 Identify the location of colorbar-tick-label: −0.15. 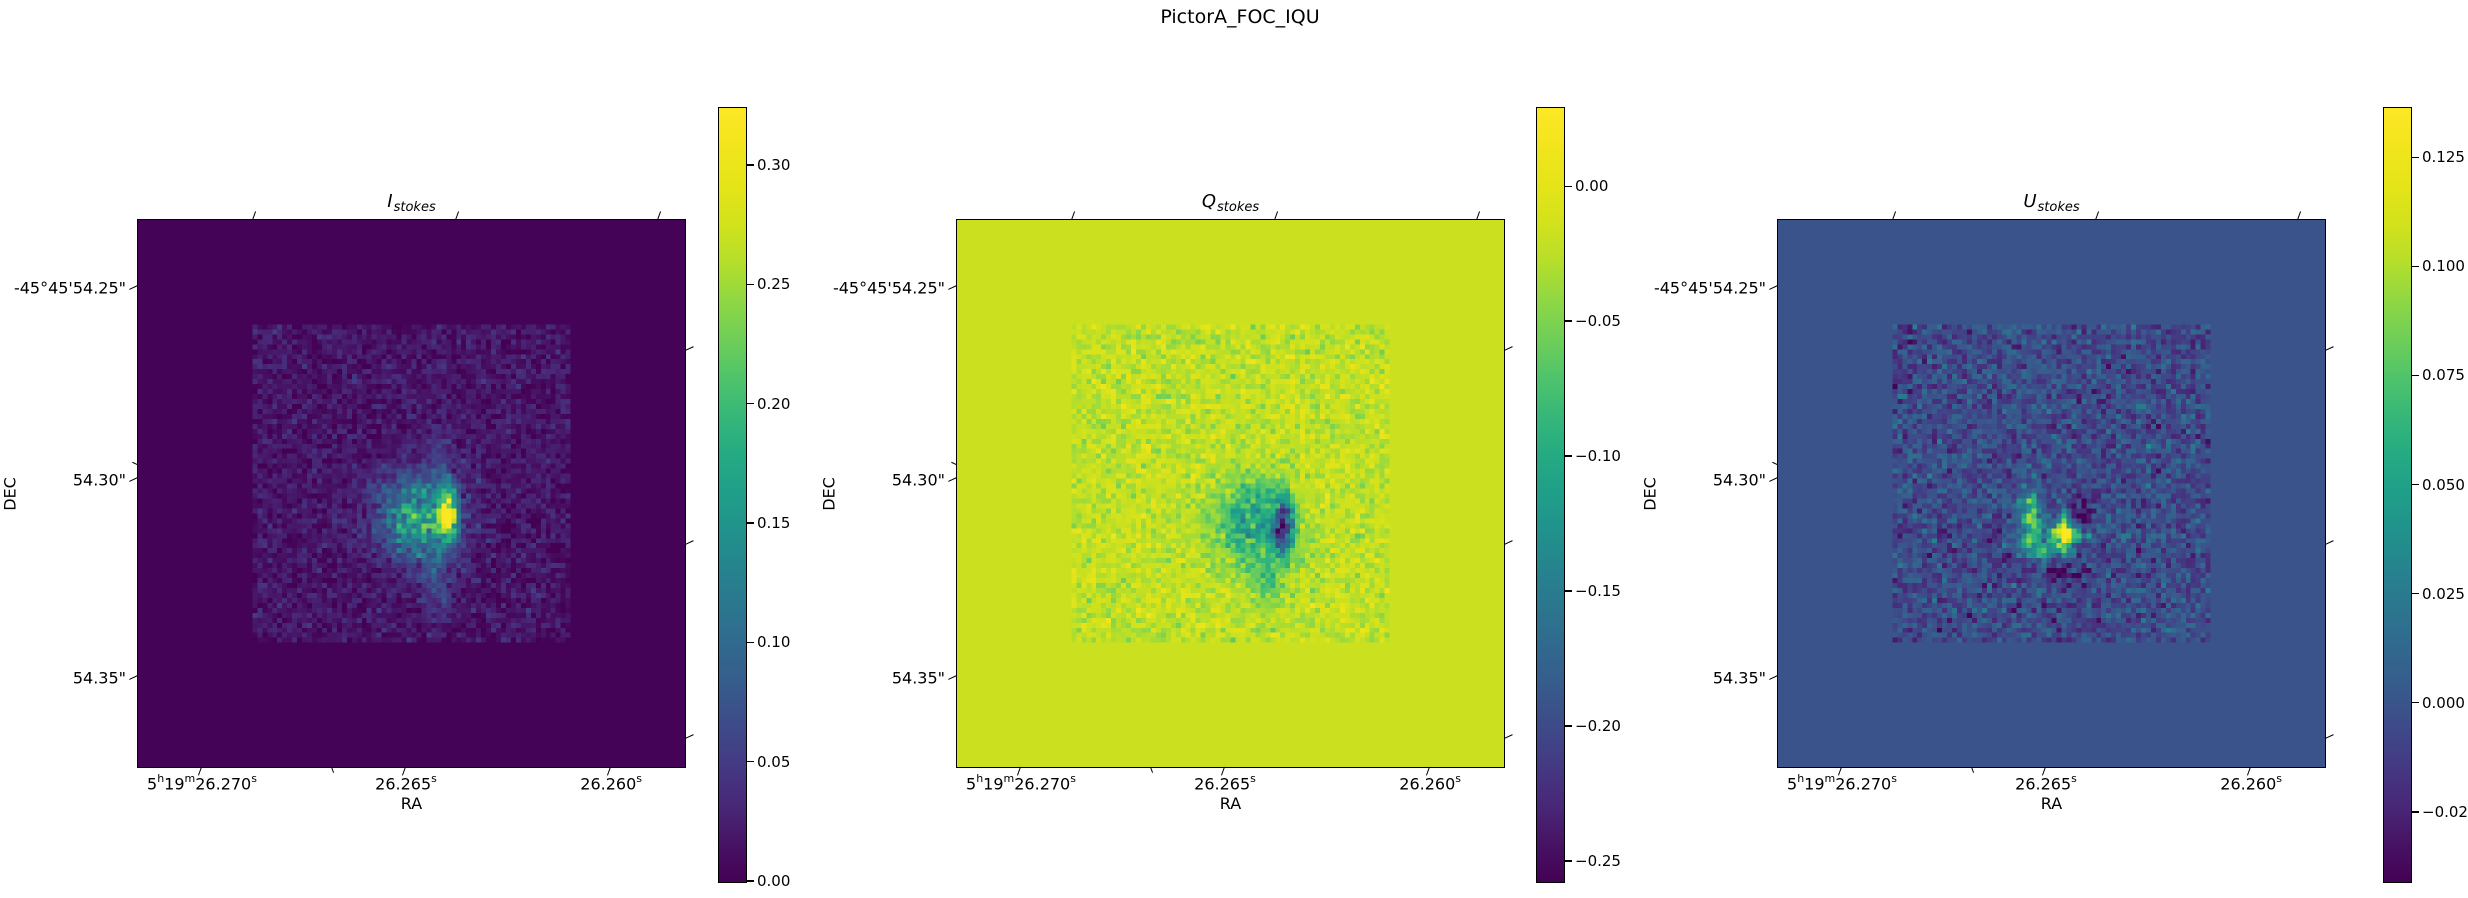
(1598, 591).